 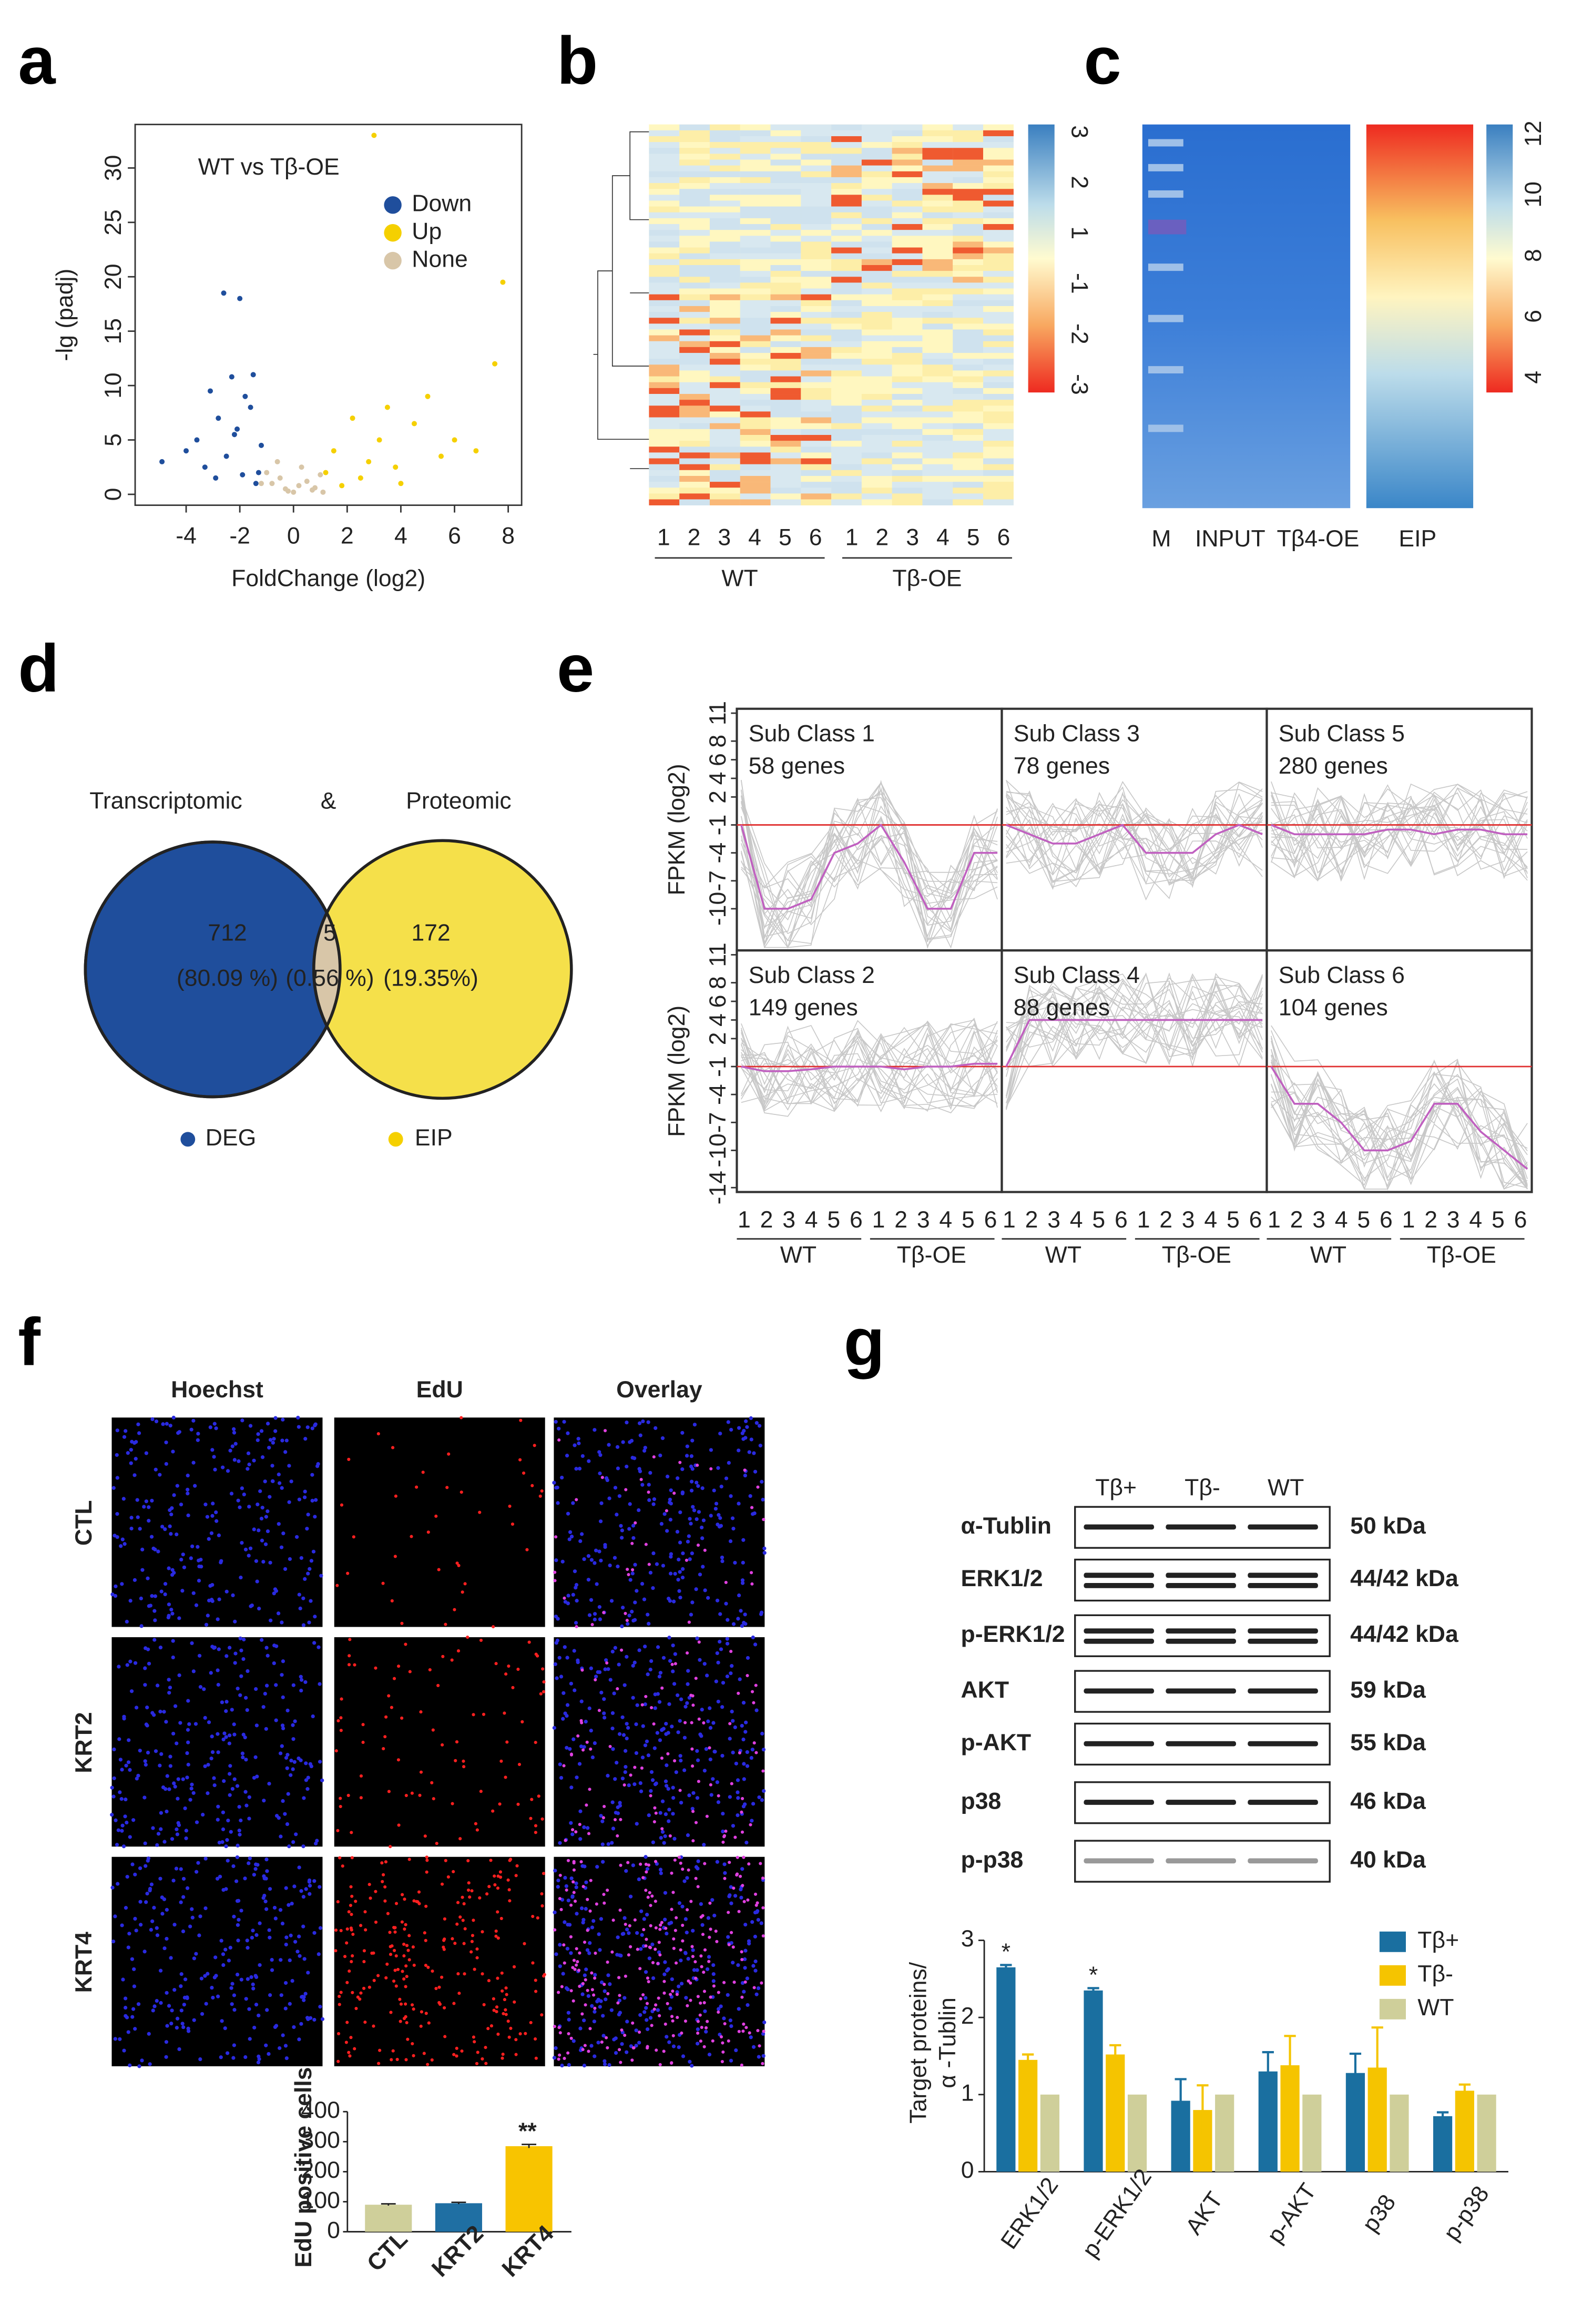 What do you see at coordinates (1013, 1634) in the screenshot?
I see `protein-label: p-ERK1/2` at bounding box center [1013, 1634].